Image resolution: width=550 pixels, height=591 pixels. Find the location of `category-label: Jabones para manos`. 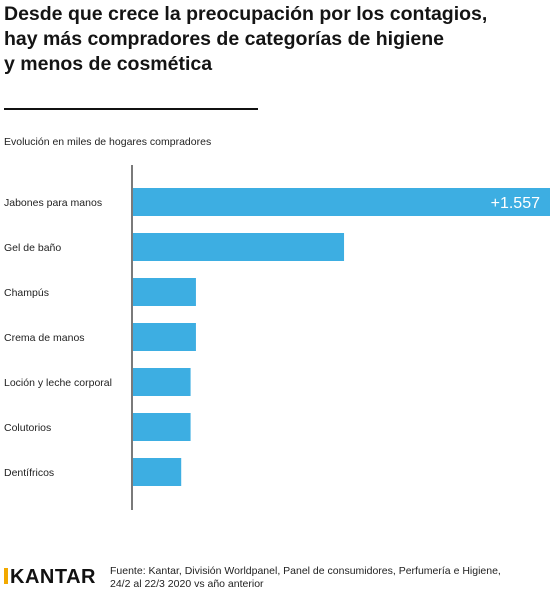

category-label: Jabones para manos is located at coordinates (53, 203).